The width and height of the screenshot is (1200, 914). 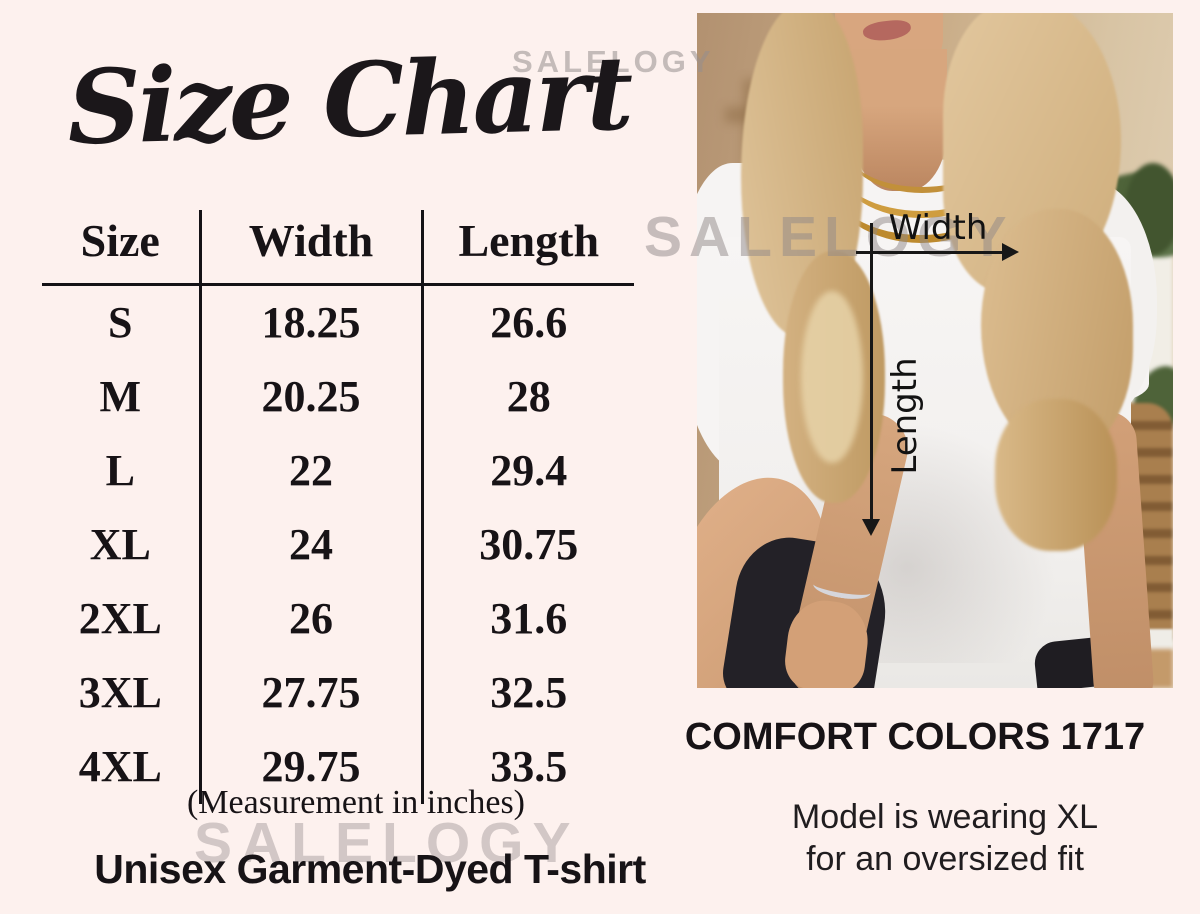 What do you see at coordinates (387, 843) in the screenshot?
I see `watermark-bottom: SALELOGY` at bounding box center [387, 843].